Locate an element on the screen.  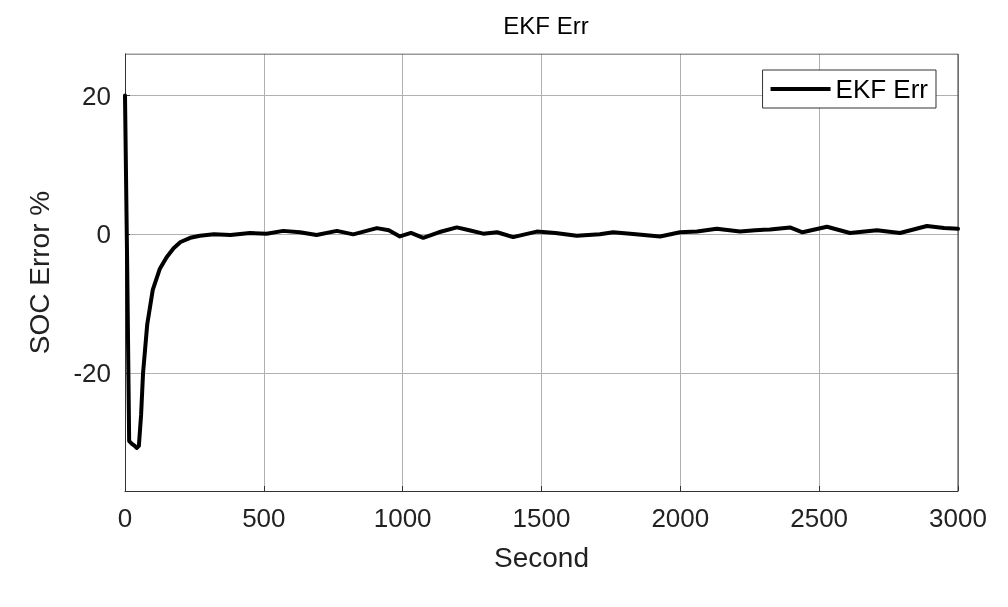
legend-label: EKF Err is located at coordinates (882, 89).